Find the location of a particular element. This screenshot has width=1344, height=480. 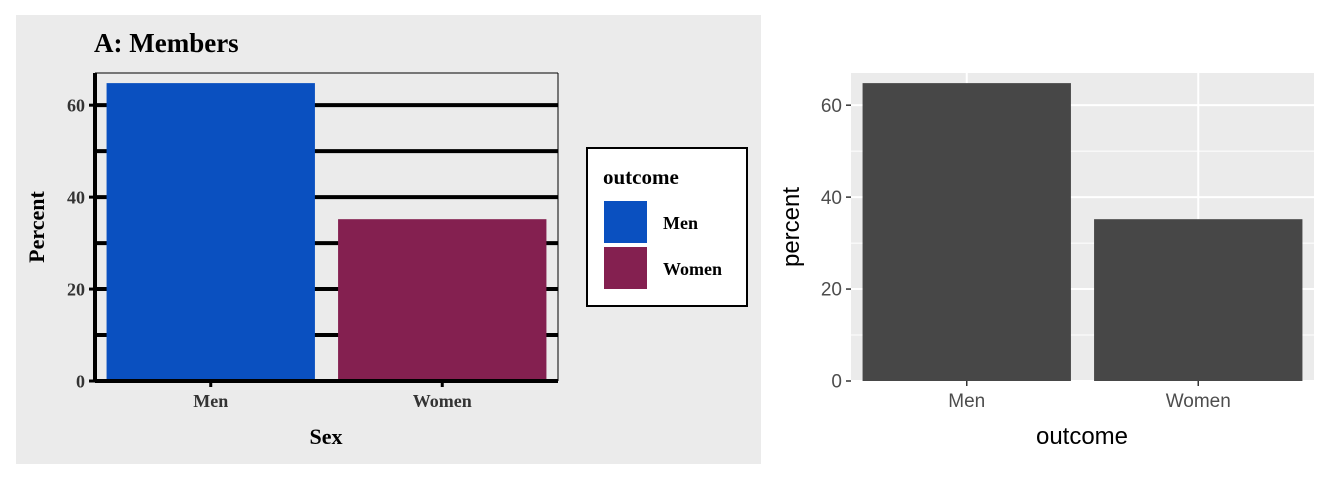

chart-a-title: A: Members is located at coordinates (166, 43).